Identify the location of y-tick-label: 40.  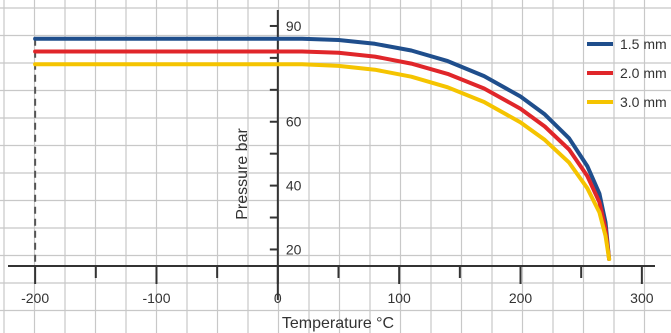
(294, 186).